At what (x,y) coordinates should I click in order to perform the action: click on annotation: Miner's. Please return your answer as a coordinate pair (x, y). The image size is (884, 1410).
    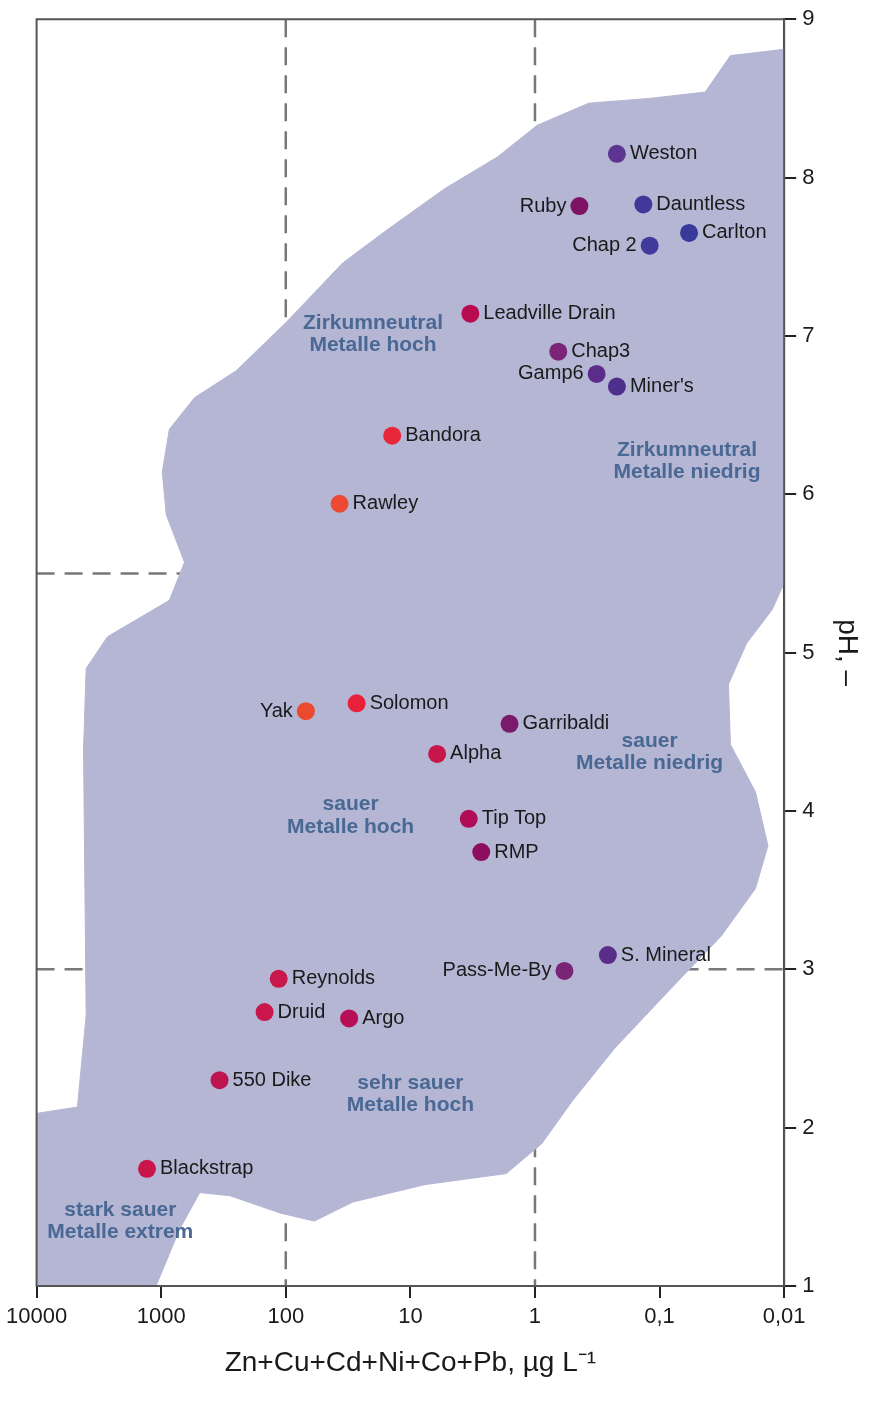
    Looking at the image, I should click on (661, 385).